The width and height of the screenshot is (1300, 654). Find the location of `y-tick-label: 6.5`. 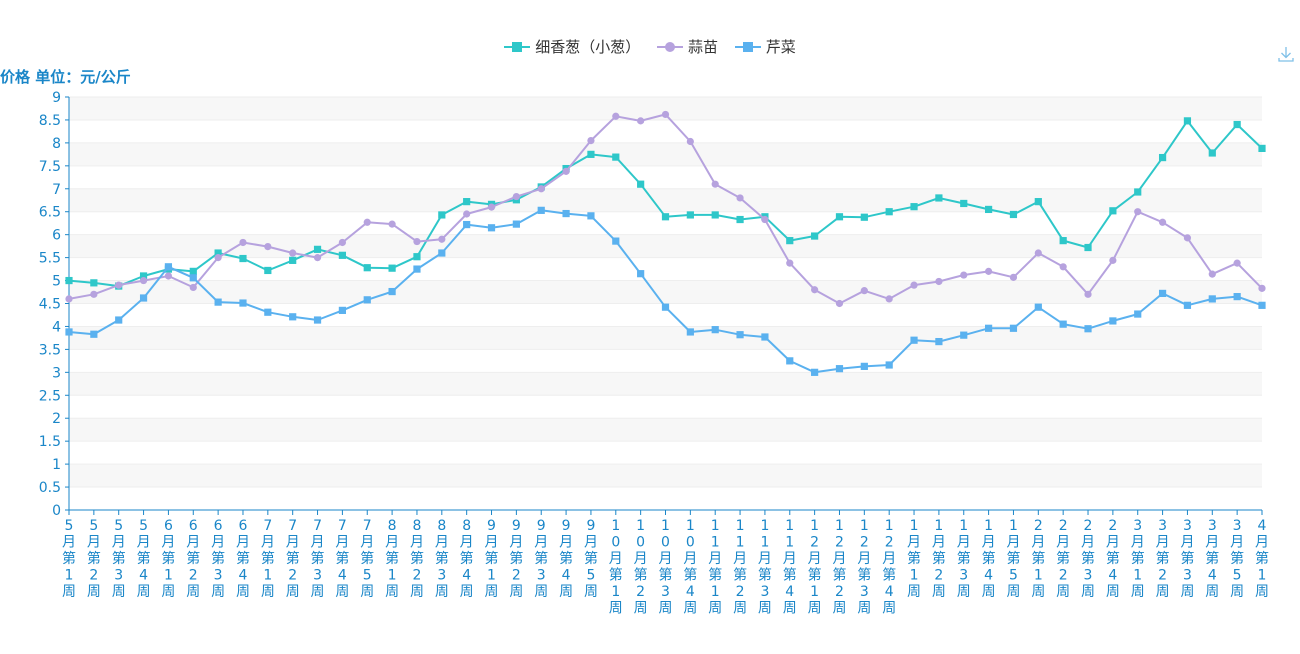

y-tick-label: 6.5 is located at coordinates (50, 213).